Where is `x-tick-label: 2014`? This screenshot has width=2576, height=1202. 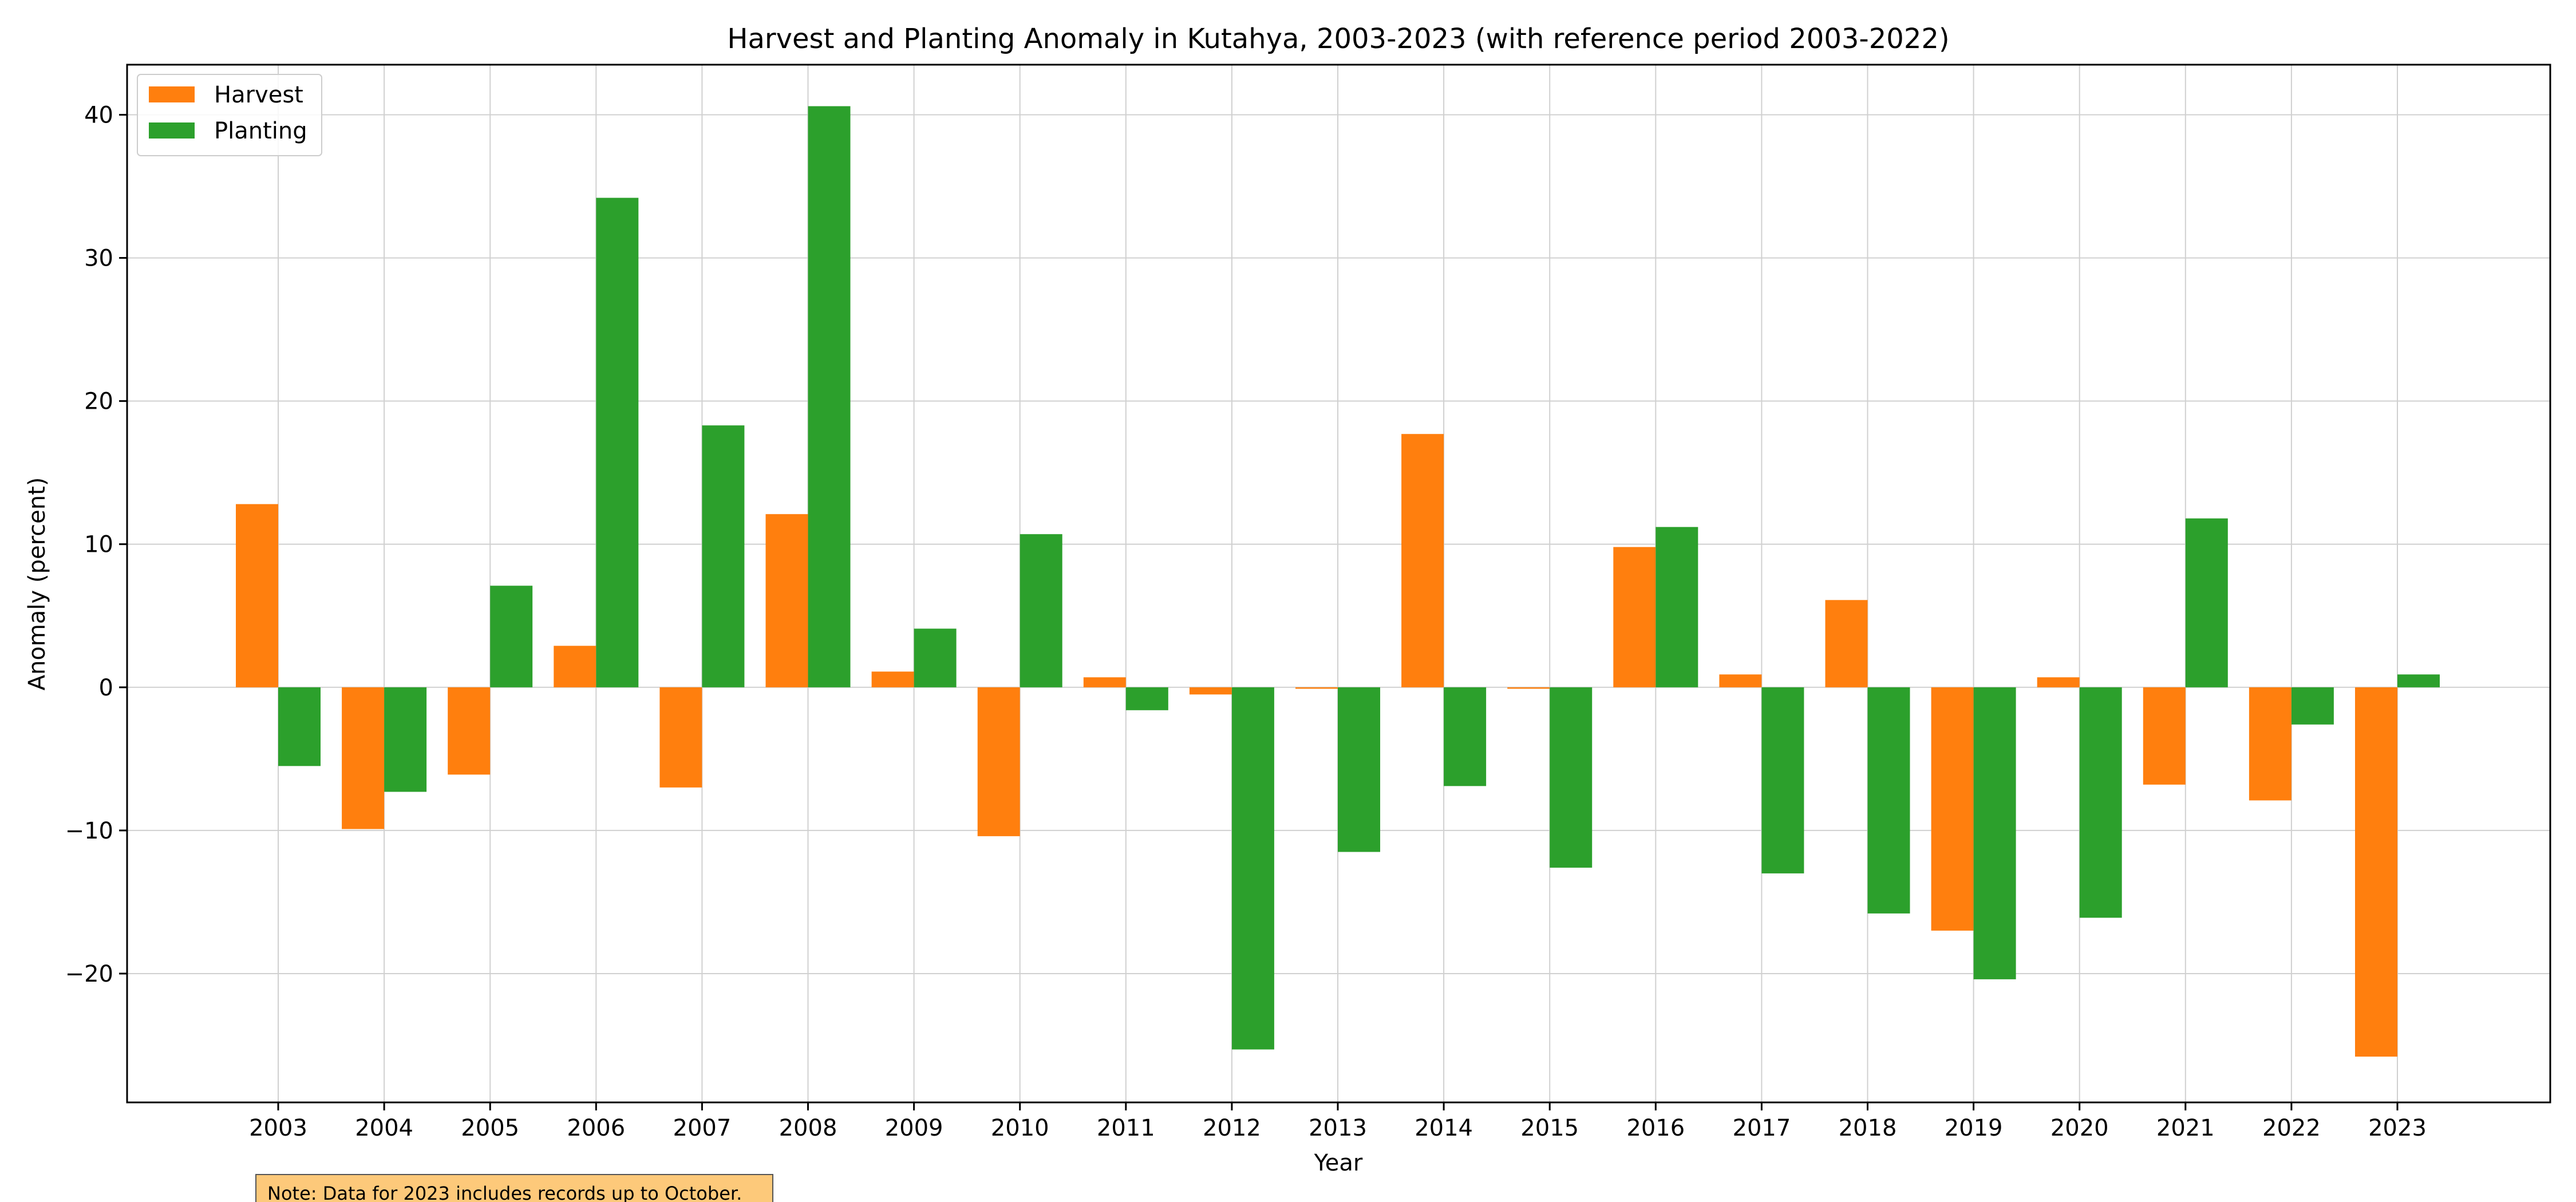 x-tick-label: 2014 is located at coordinates (1444, 1128).